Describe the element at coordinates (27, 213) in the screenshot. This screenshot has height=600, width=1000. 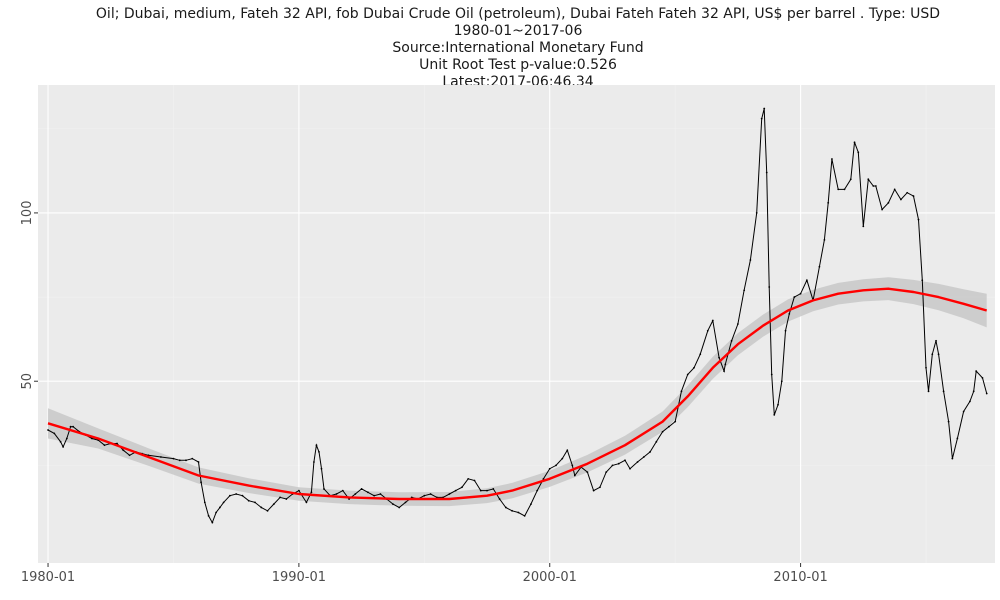
I see `y-tick-label: 100` at that location.